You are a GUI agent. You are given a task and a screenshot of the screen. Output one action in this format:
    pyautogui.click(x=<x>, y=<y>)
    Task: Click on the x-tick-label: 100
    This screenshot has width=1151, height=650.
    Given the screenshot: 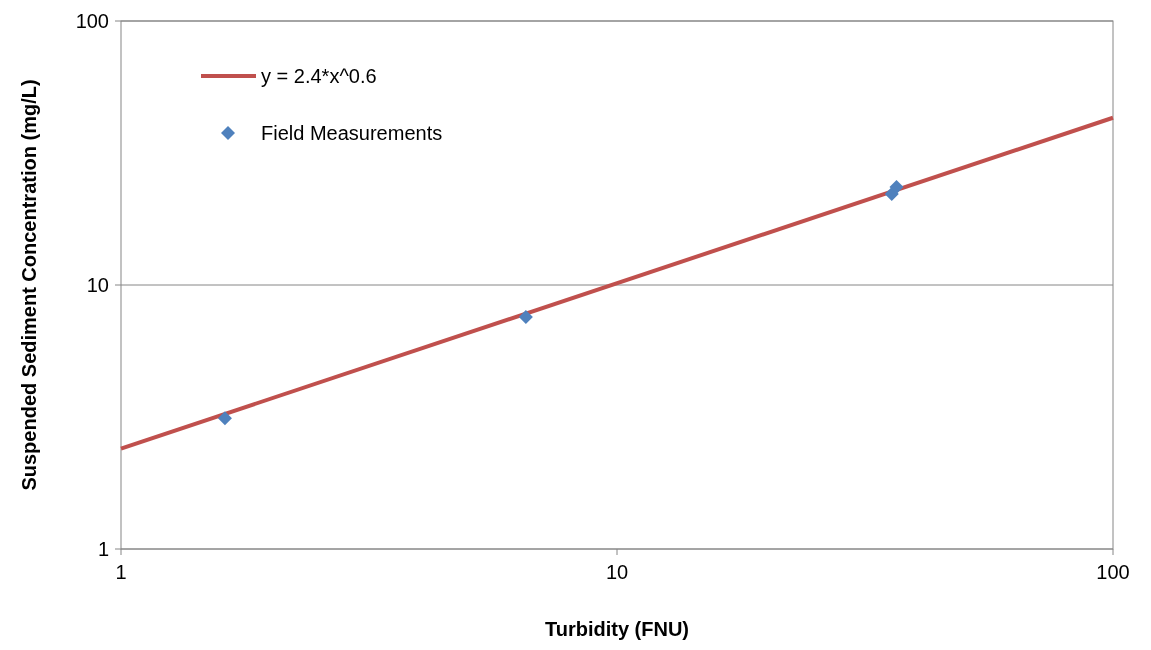 What is the action you would take?
    pyautogui.click(x=1113, y=572)
    